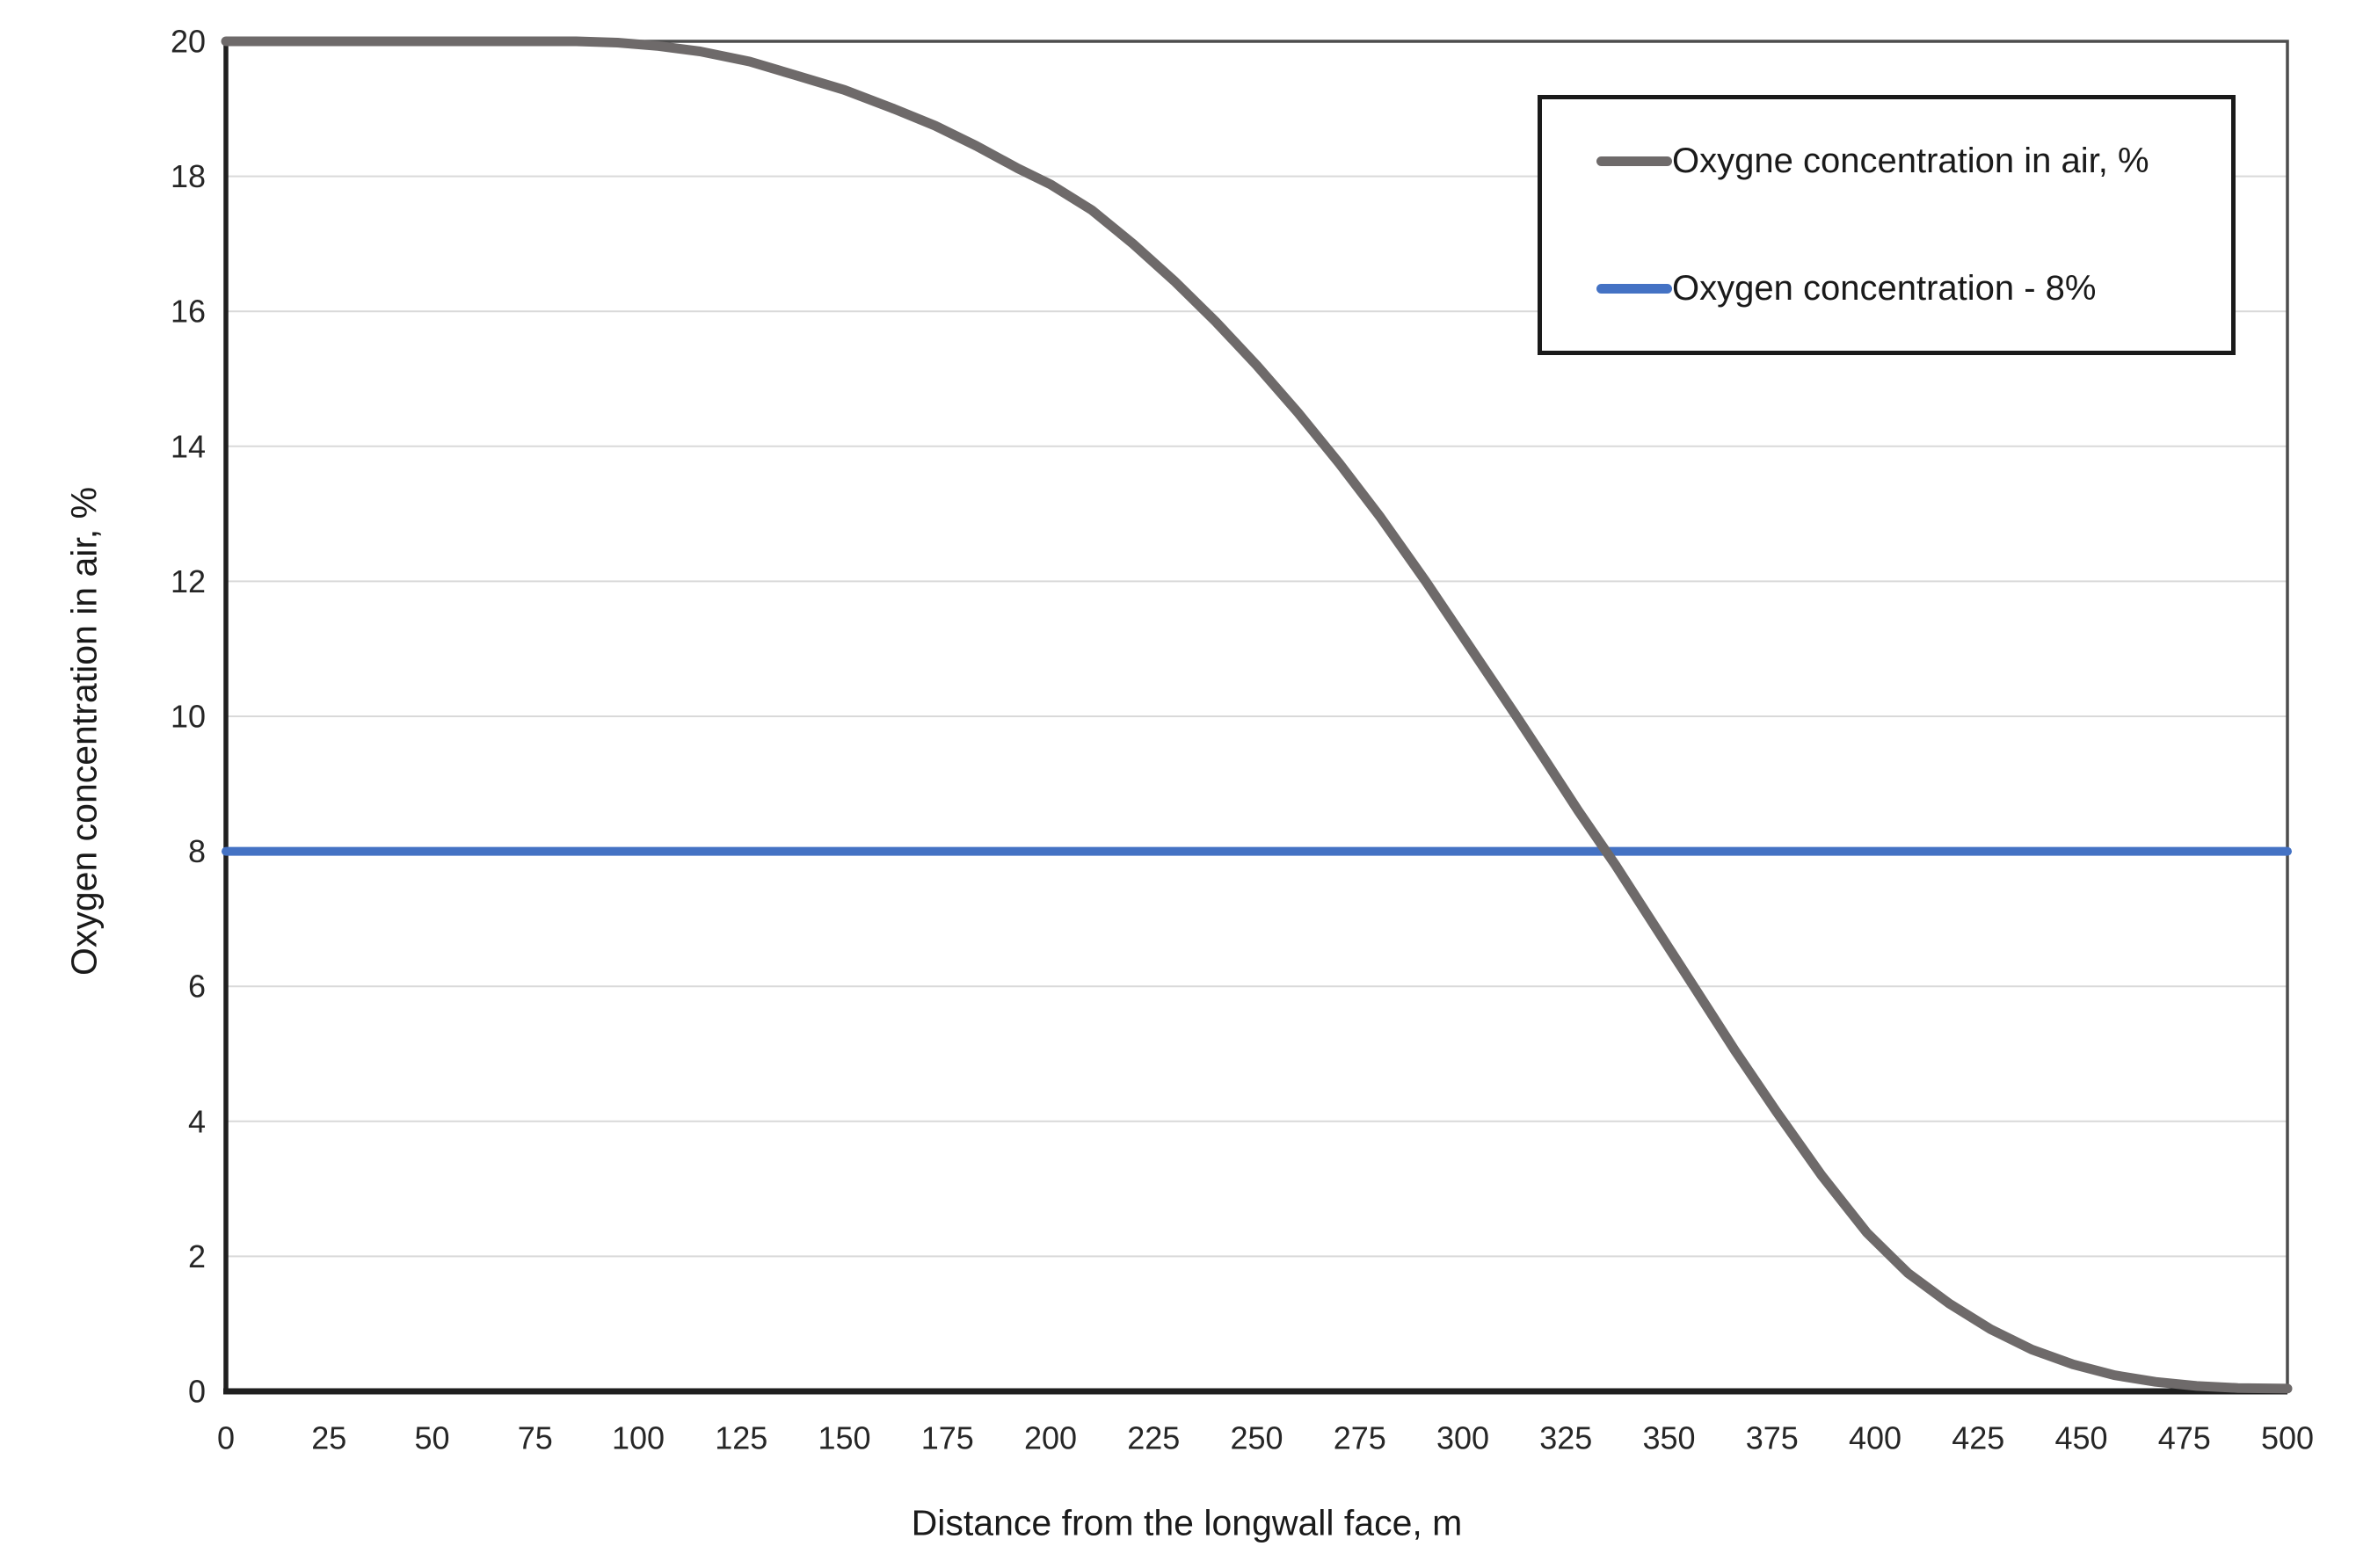  What do you see at coordinates (1187, 1522) in the screenshot?
I see `x-axis-title: Distance from the longwall face, m` at bounding box center [1187, 1522].